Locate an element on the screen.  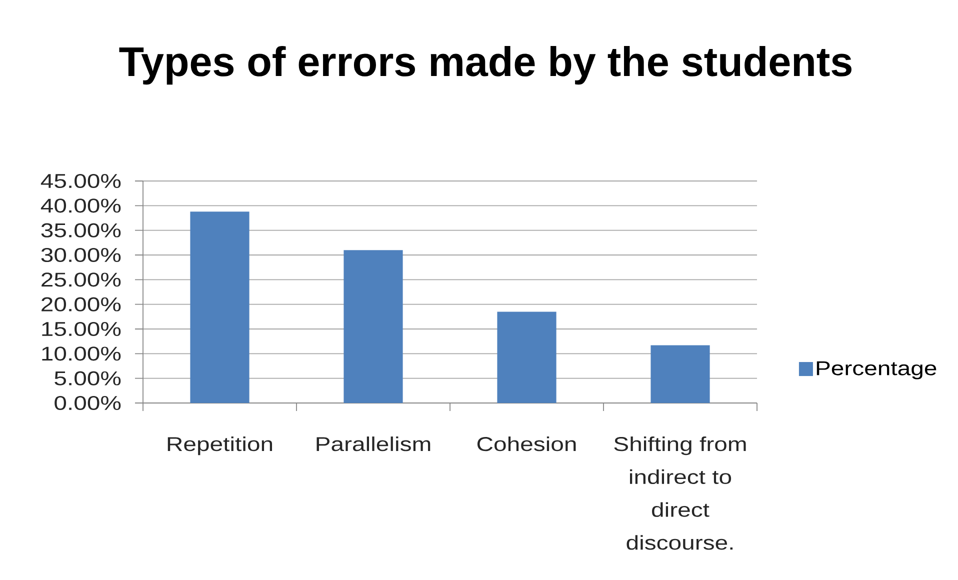
x-tick-label: Cohesion is located at coordinates (526, 444).